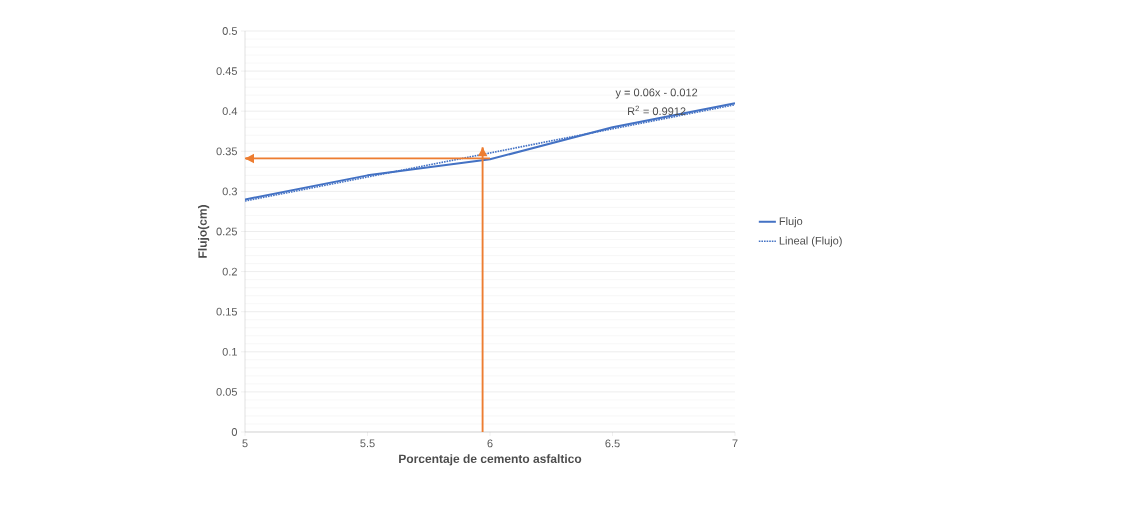  Describe the element at coordinates (229, 31) in the screenshot. I see `y-tick-label: 0.5` at that location.